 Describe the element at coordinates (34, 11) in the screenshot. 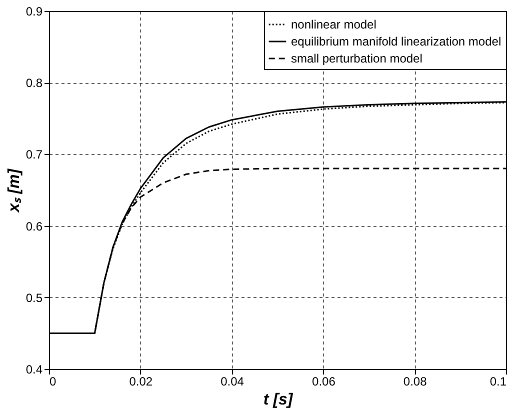

I see `y-tick-label: 0.9` at that location.